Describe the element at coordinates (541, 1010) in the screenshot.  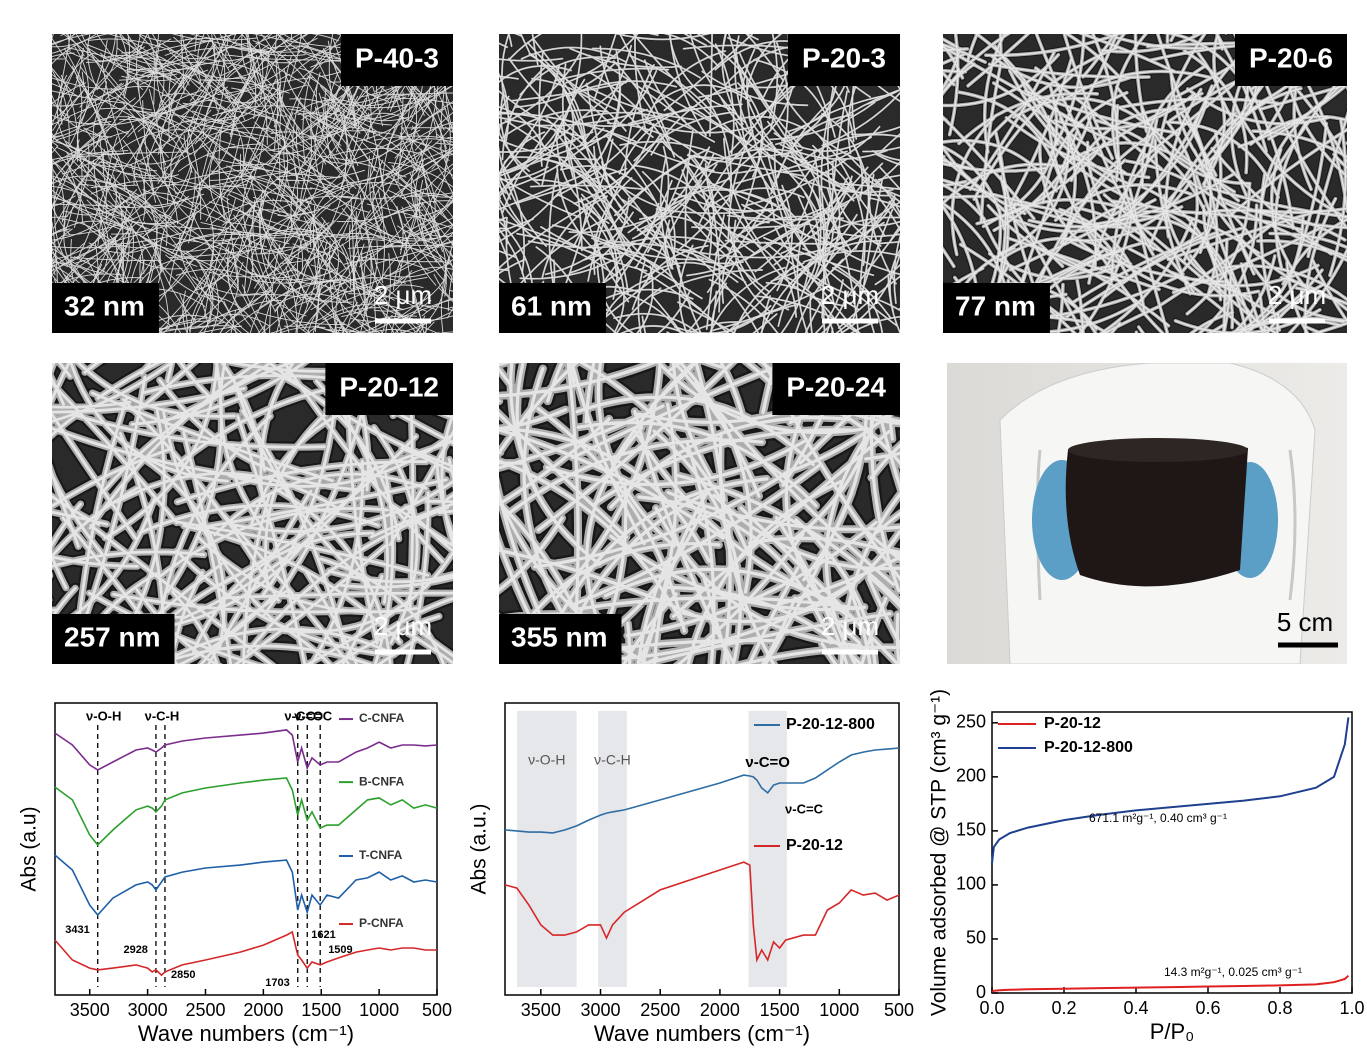
I see `x-tick-label: 3500` at that location.